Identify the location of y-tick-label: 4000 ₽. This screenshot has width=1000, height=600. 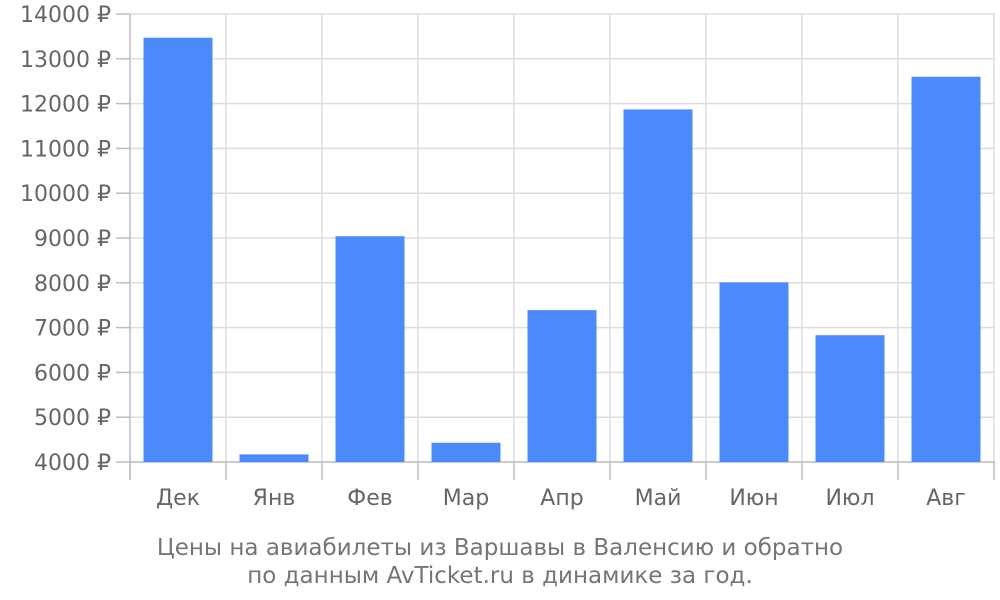
(72, 463).